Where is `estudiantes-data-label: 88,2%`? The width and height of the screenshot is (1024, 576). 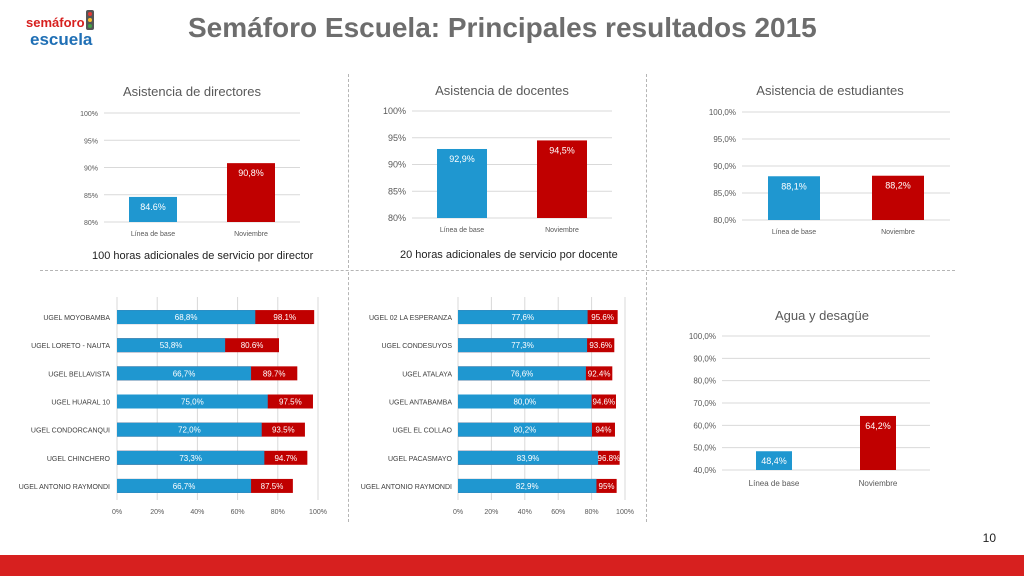 estudiantes-data-label: 88,2% is located at coordinates (898, 186).